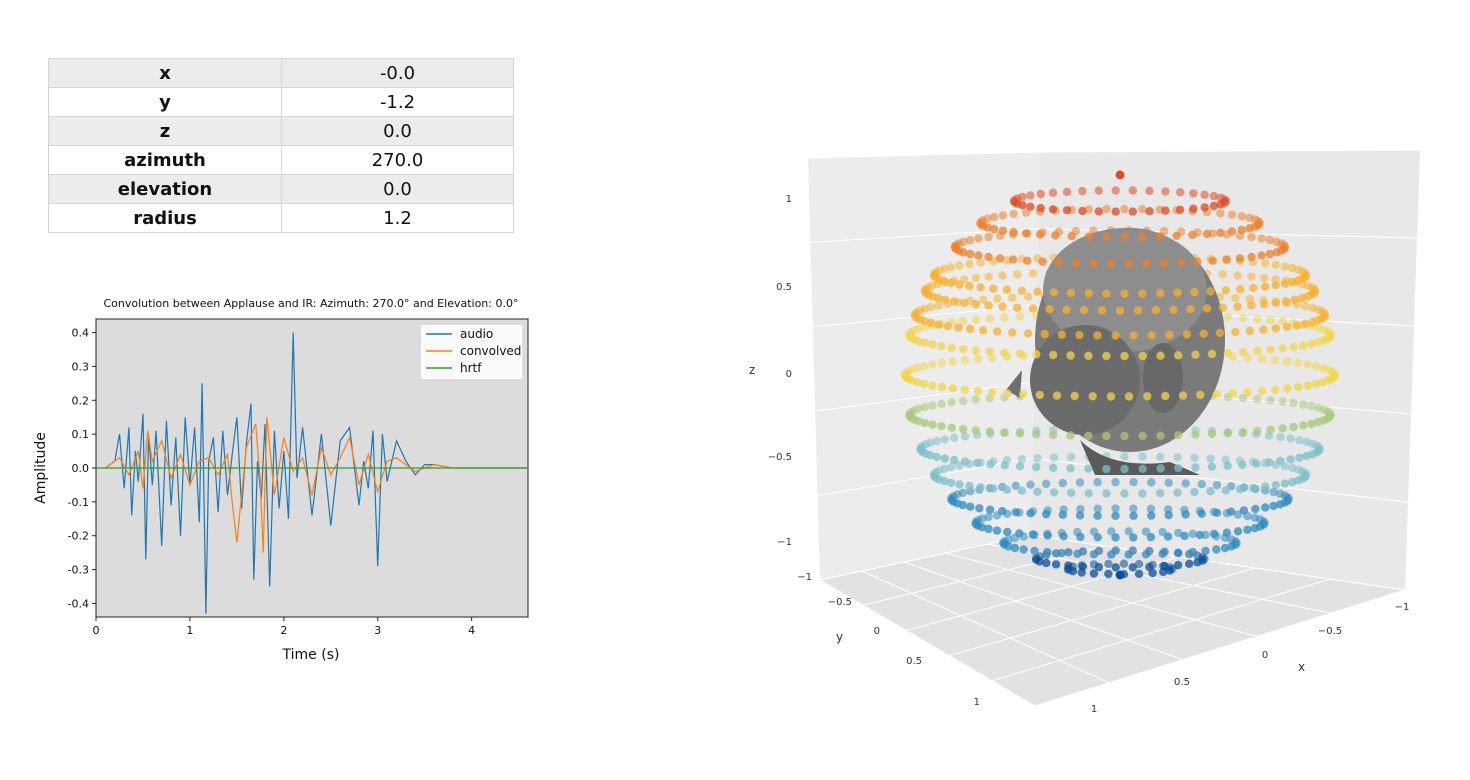 The image size is (1470, 780). Describe the element at coordinates (165, 131) in the screenshot. I see `row-key-z: z` at that location.